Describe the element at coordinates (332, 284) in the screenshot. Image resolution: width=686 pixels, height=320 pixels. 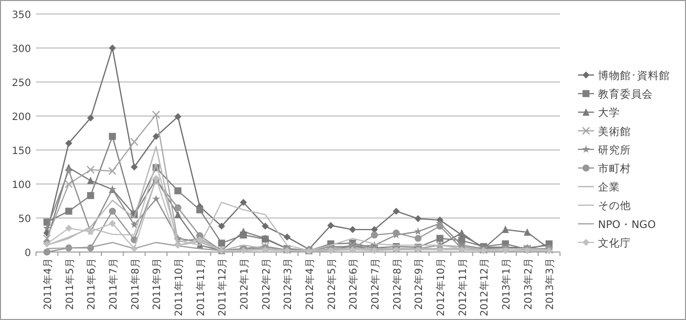
I see `x-tick-label: 2012年5月` at that location.